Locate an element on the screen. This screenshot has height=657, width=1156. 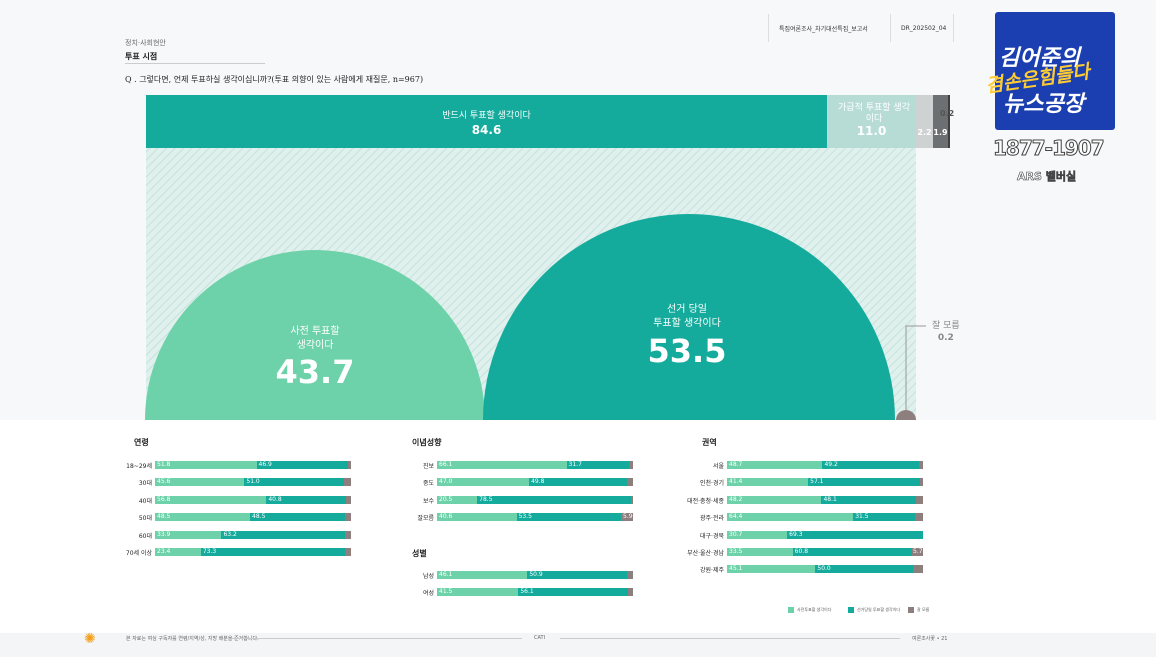
breakdown-row-label: 부산·울산·경남 is located at coordinates (705, 553).